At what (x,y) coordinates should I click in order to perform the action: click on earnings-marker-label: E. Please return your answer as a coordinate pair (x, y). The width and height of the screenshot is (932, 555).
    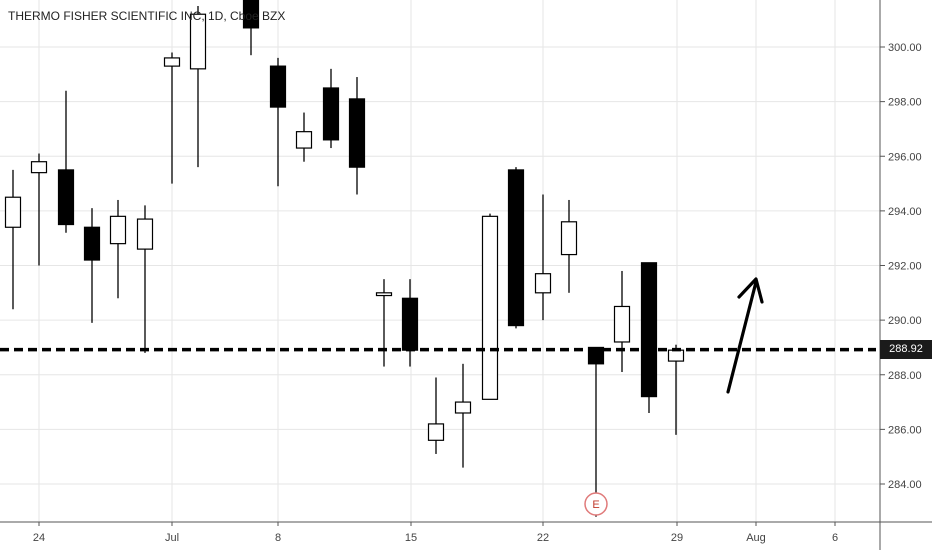
    Looking at the image, I should click on (595, 505).